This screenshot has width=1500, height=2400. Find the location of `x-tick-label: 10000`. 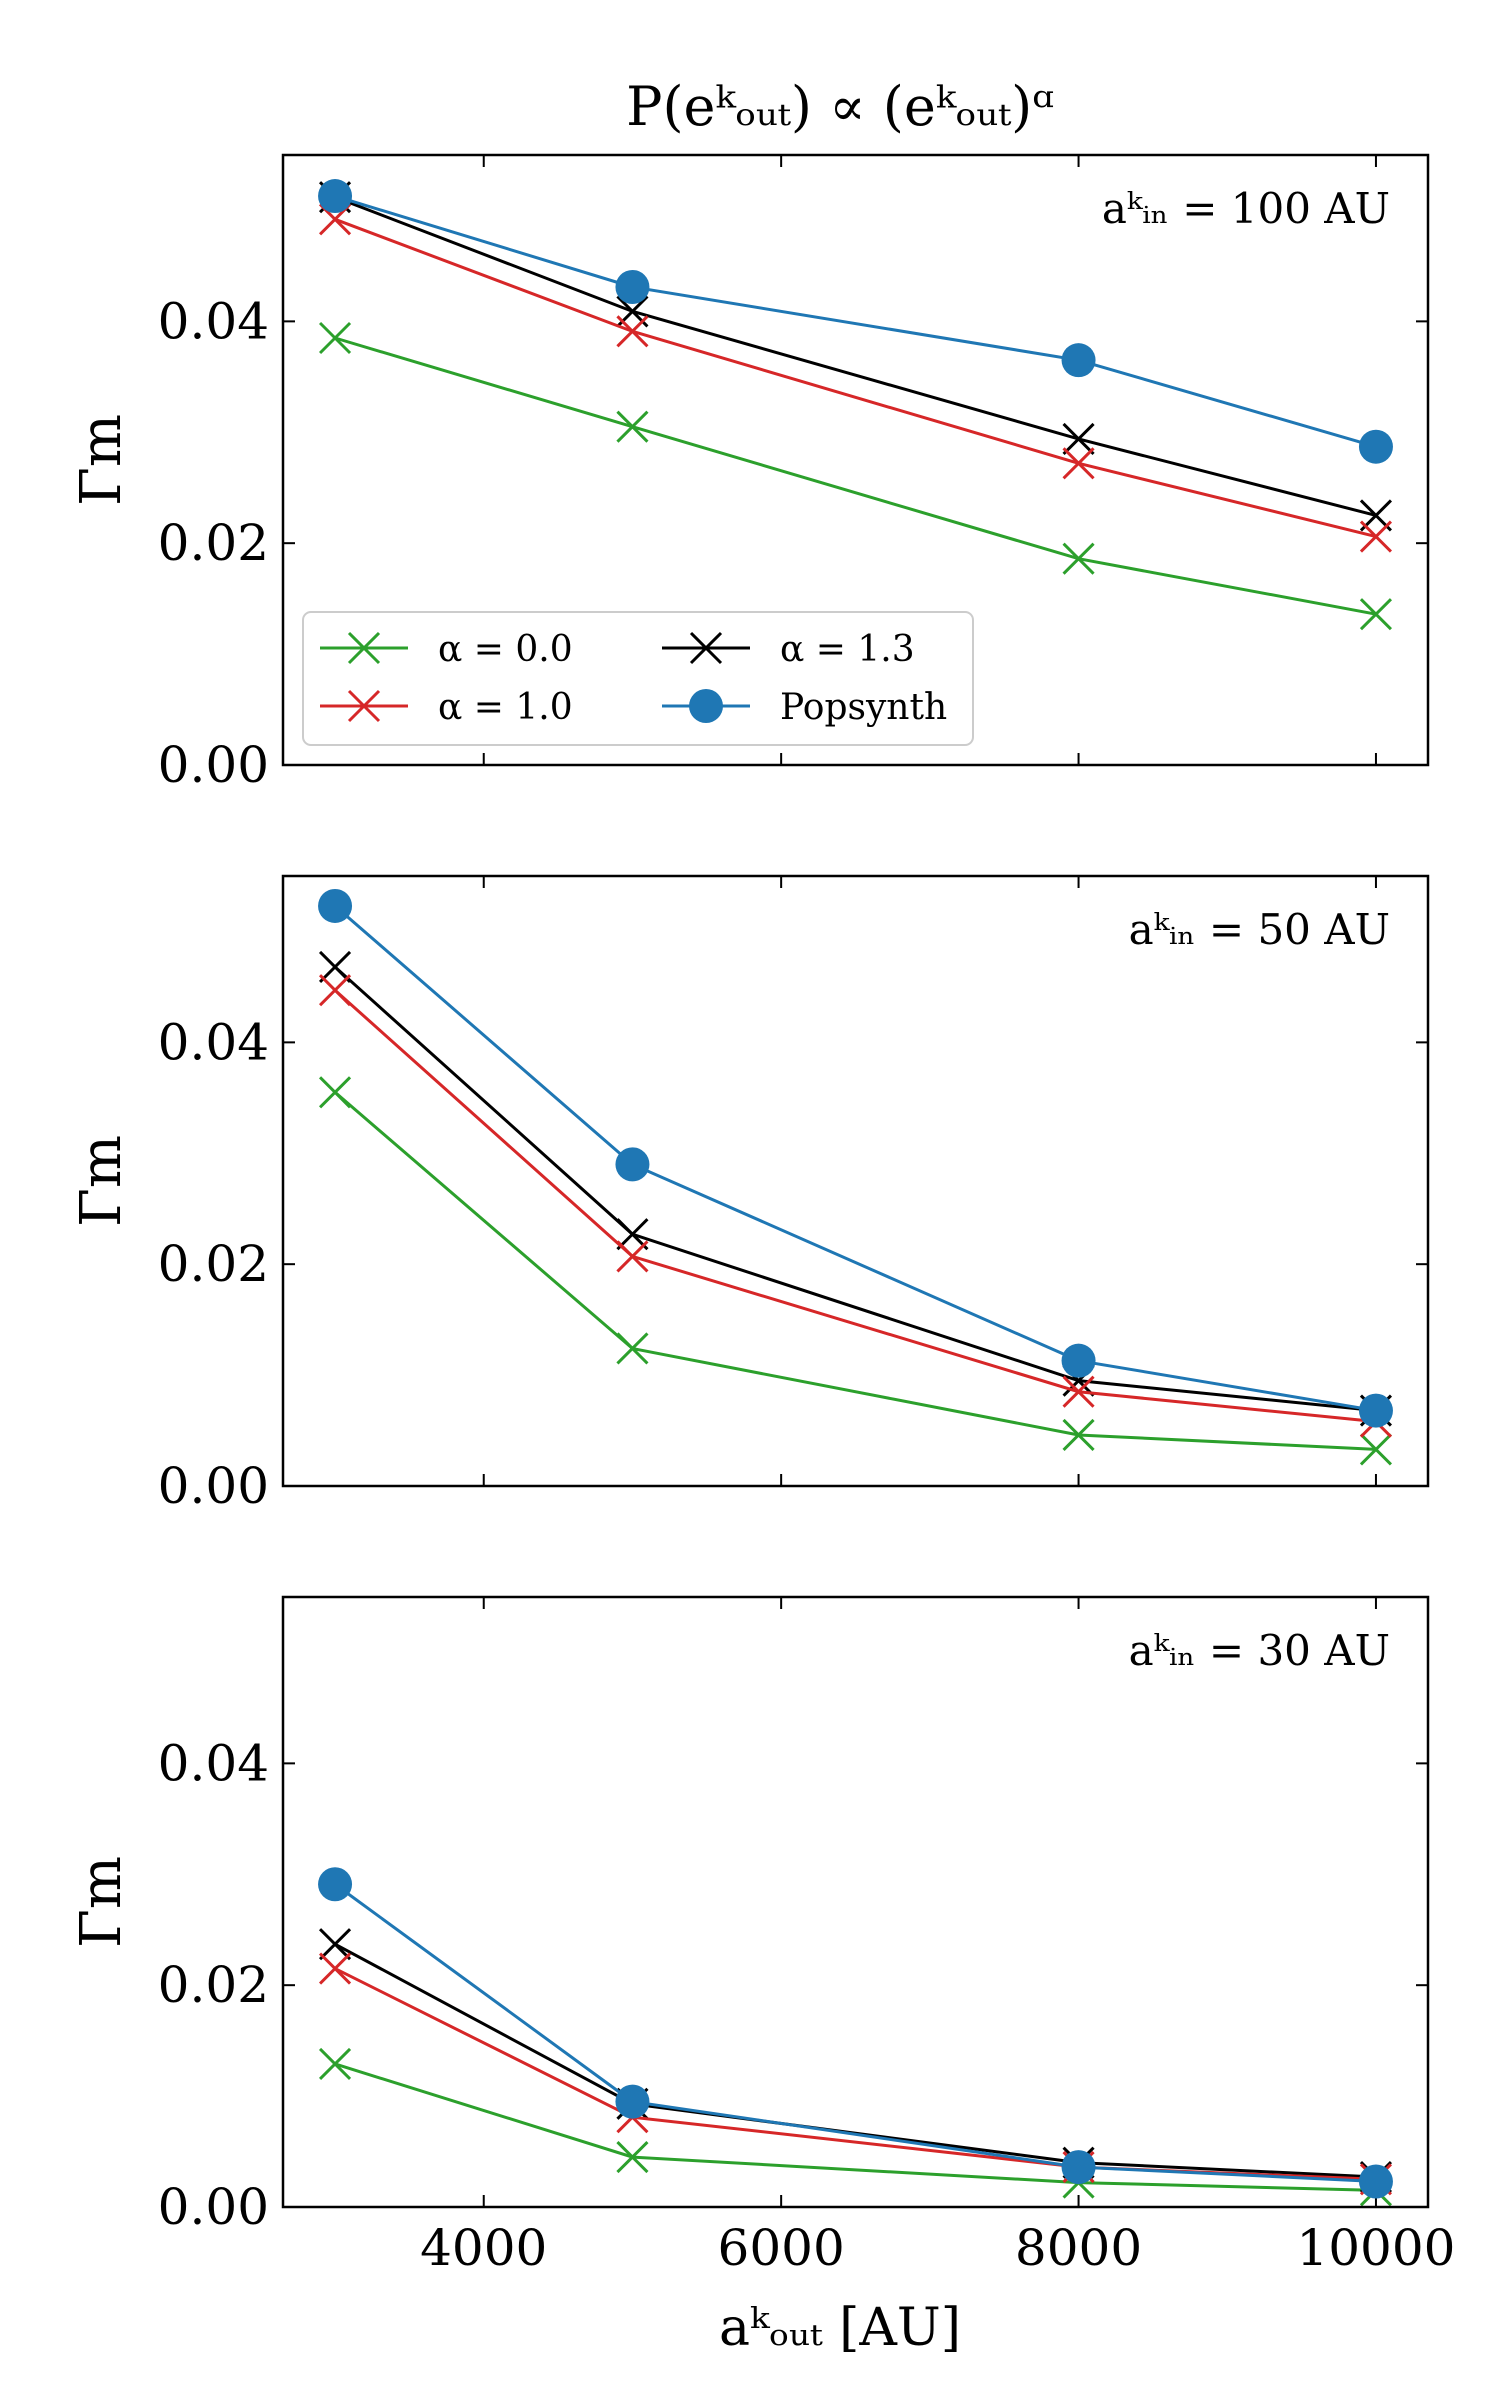

x-tick-label: 10000 is located at coordinates (1375, 2248).